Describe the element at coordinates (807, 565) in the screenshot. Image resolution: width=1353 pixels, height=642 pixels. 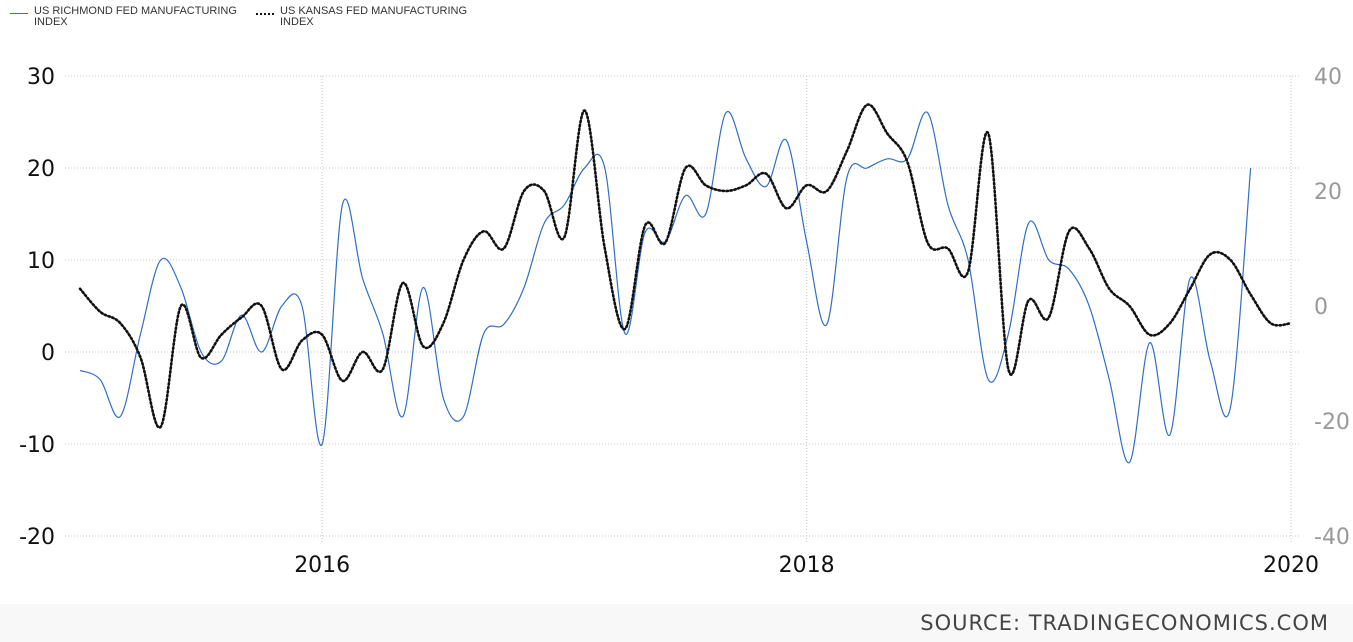
I see `x-tick-label: 2018` at that location.